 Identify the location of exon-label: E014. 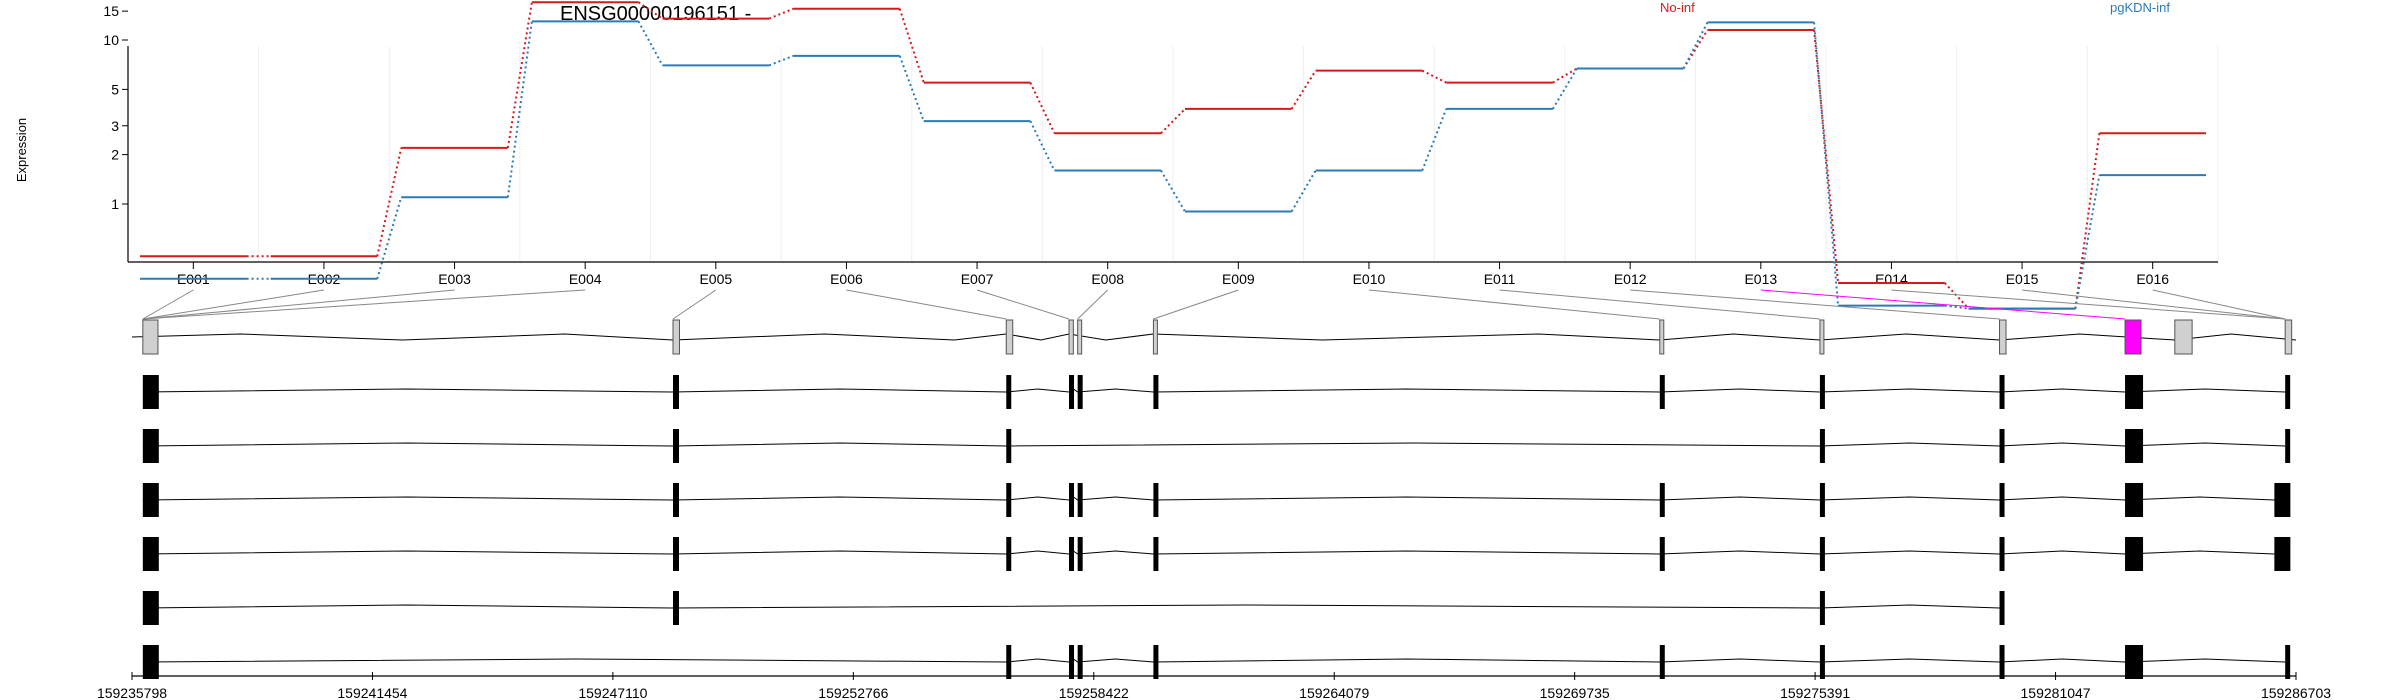
(1891, 279).